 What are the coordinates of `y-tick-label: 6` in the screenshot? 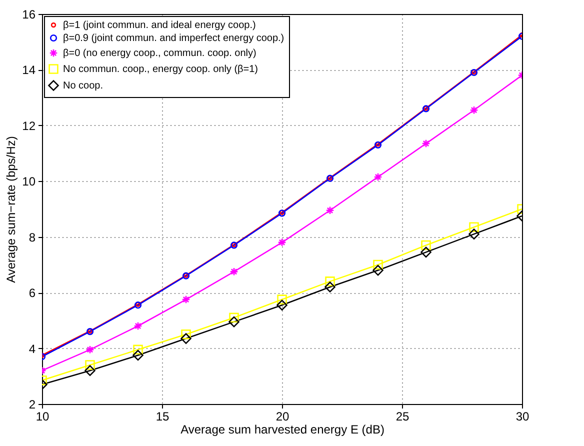 It's located at (32, 293).